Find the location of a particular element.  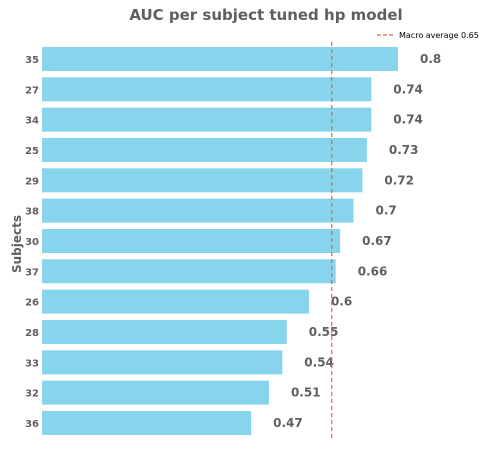

y-tick-label: 34 is located at coordinates (32, 121).